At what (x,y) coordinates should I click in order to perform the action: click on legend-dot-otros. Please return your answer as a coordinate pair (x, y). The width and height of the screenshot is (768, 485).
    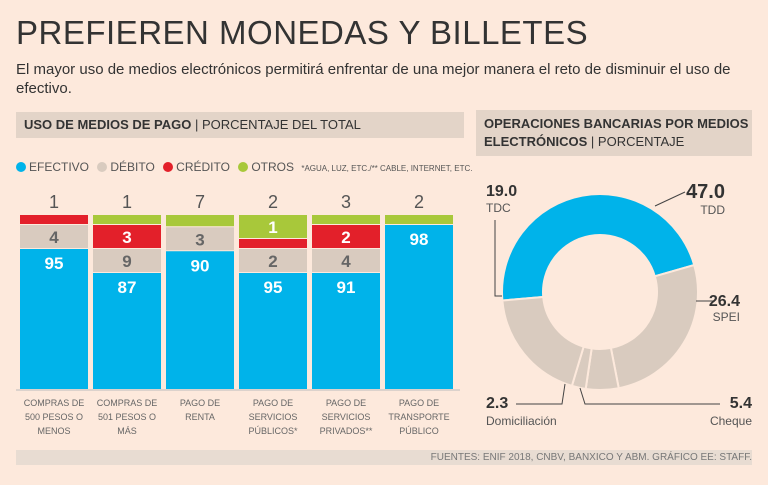
    Looking at the image, I should click on (243, 167).